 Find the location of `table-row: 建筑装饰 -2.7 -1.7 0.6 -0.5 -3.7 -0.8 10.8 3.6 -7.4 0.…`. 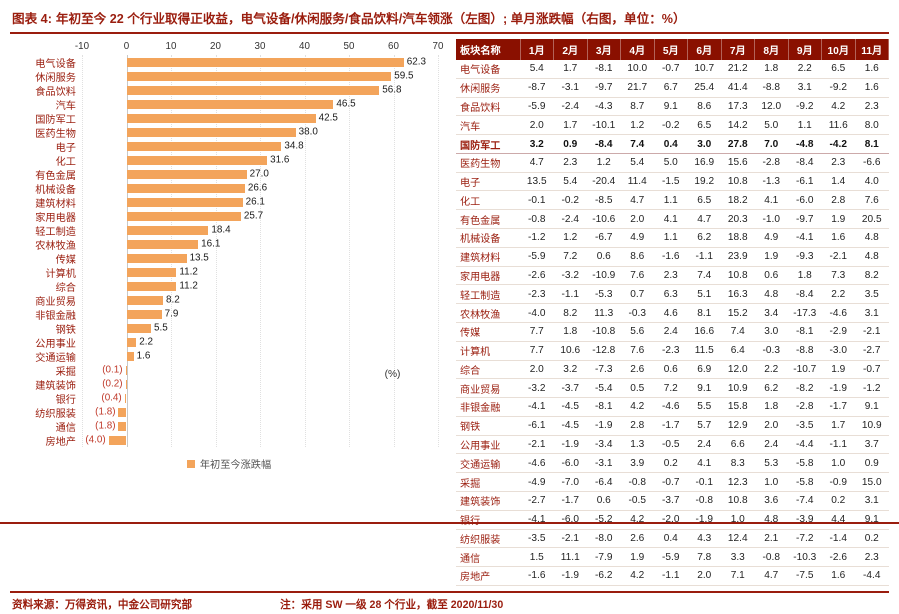

table-row: 建筑装饰 -2.7 -1.7 0.6 -0.5 -3.7 -0.8 10.8 3.6 -7.4 0.… is located at coordinates (672, 501).